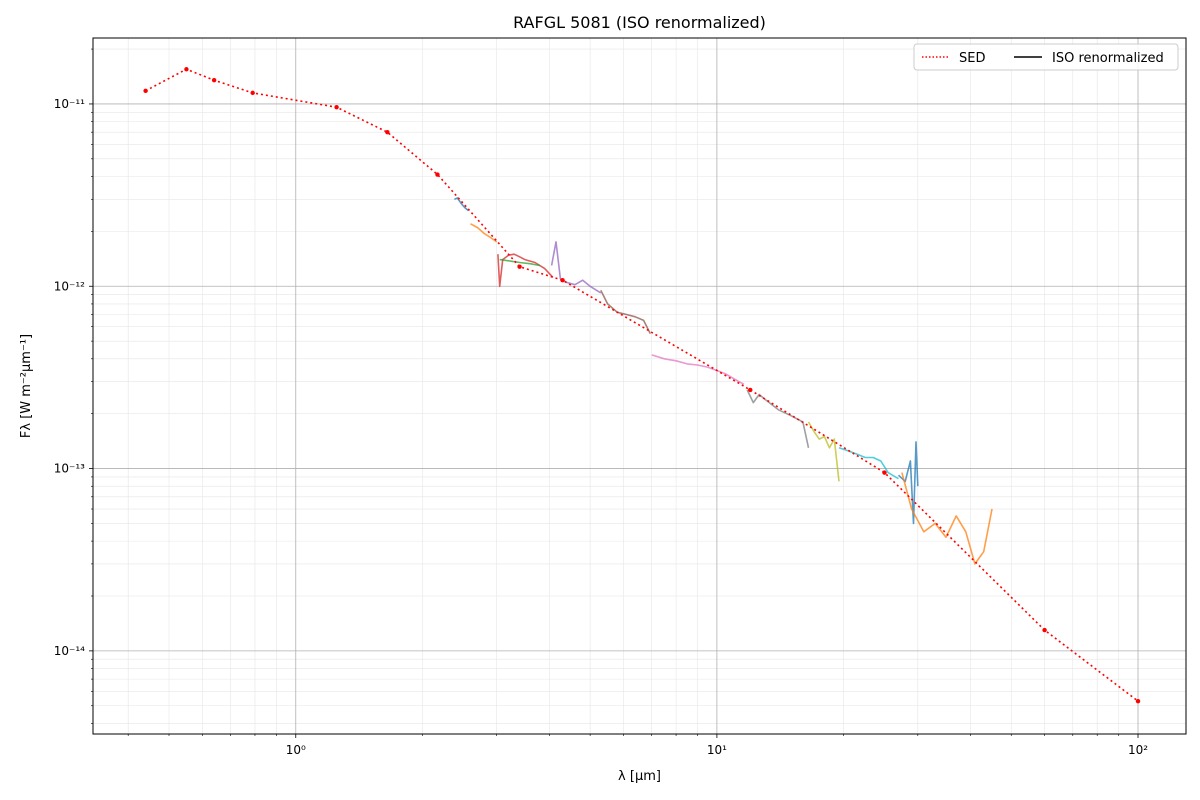 The width and height of the screenshot is (1200, 800). I want to click on x-tick-label: 10², so click(1138, 750).